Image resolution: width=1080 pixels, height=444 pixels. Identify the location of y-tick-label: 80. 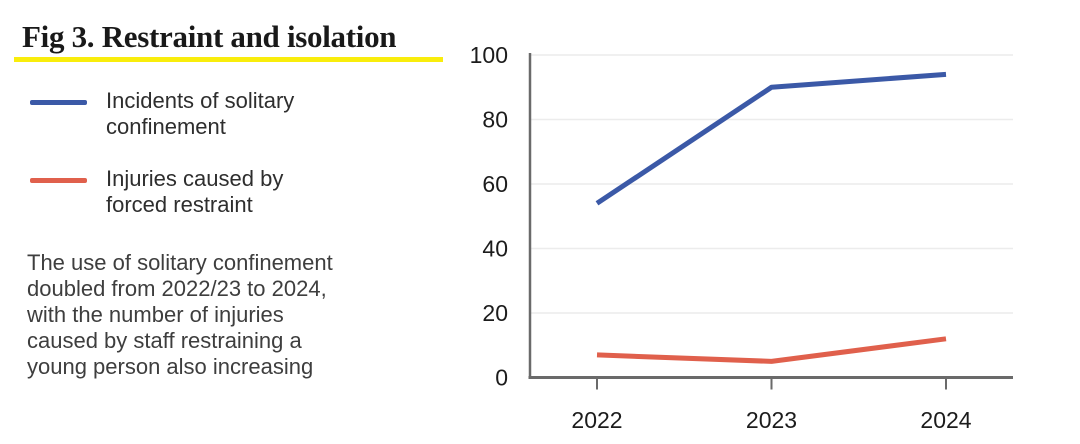
(495, 120).